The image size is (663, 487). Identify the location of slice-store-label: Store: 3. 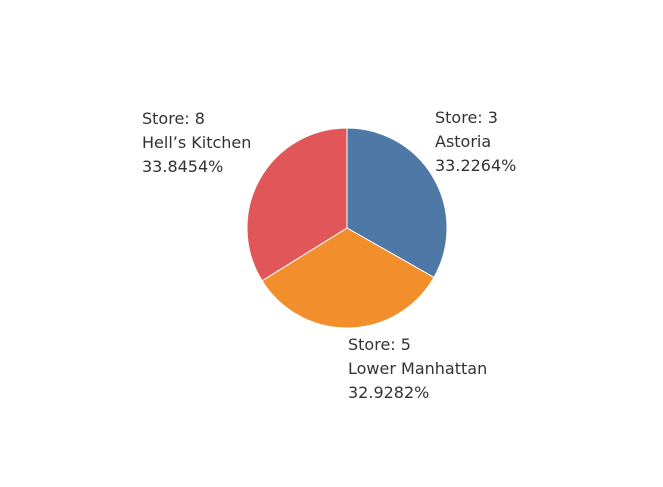
(466, 117).